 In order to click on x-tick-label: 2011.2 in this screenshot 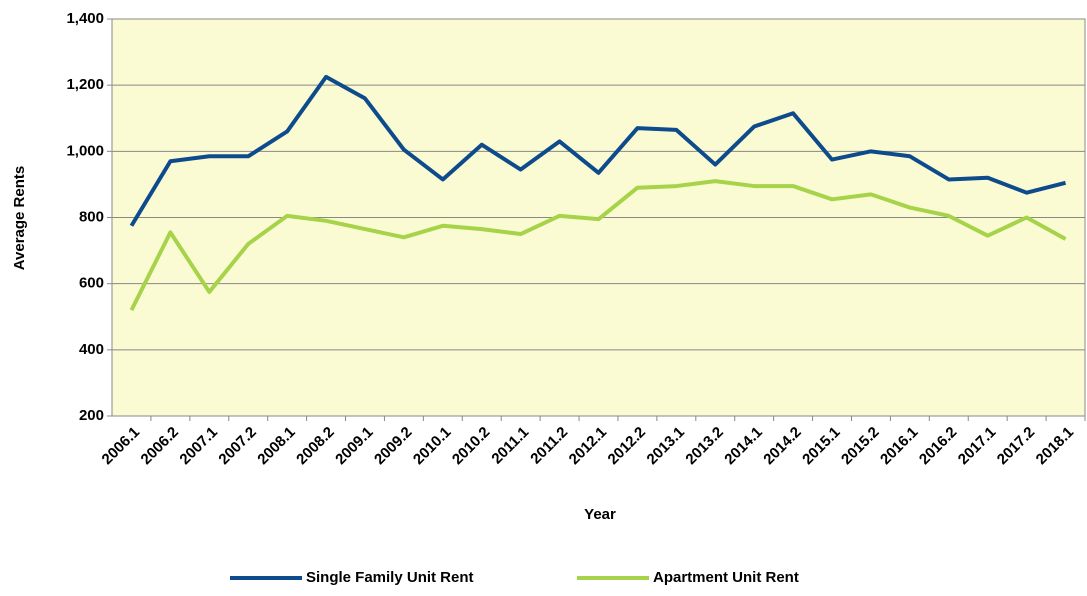, I will do `click(549, 446)`.